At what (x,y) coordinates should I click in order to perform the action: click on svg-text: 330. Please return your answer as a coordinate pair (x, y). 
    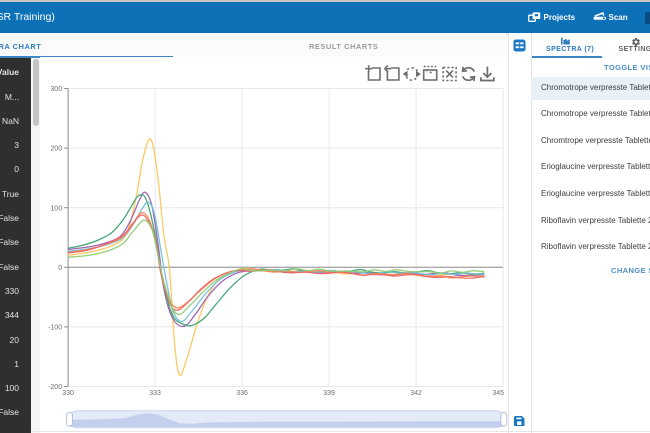
    Looking at the image, I should click on (68, 393).